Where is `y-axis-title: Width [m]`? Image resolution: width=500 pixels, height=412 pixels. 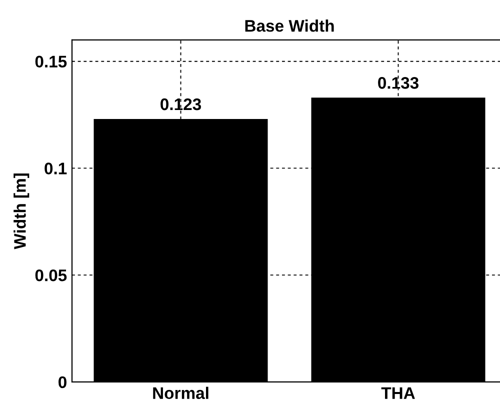
y-axis-title: Width [m] is located at coordinates (22, 212).